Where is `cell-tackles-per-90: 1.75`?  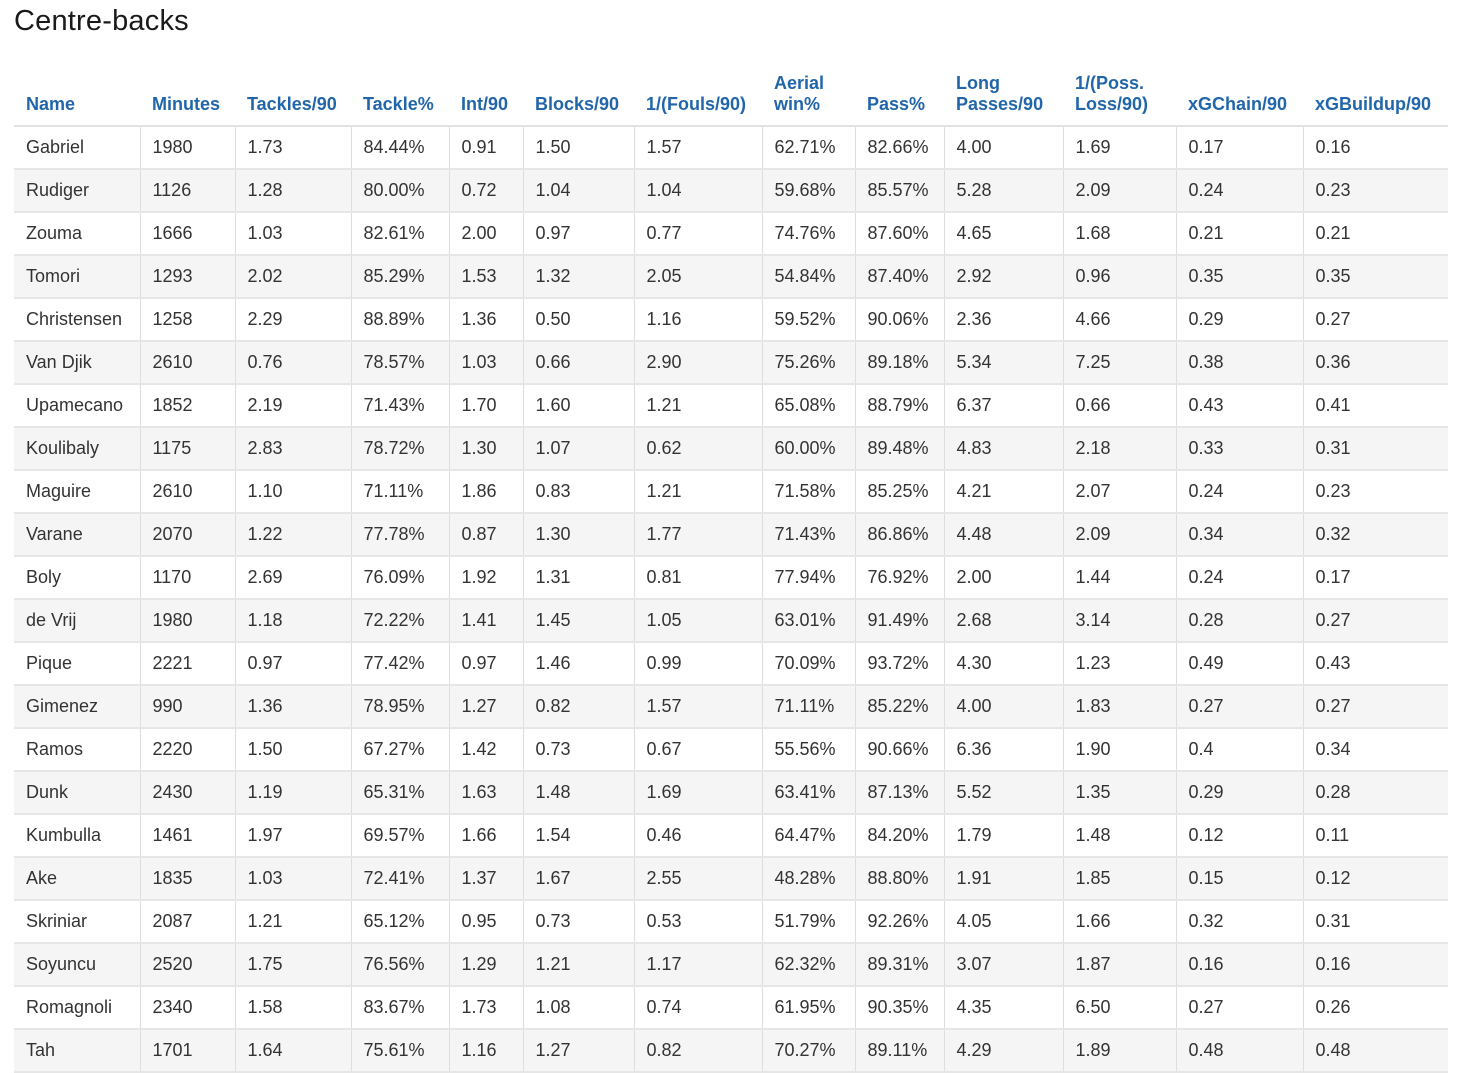 cell-tackles-per-90: 1.75 is located at coordinates (292, 965).